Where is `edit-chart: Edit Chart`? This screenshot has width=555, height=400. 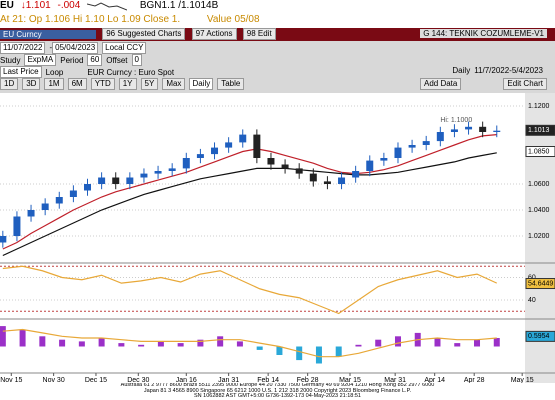
edit-chart: Edit Chart is located at coordinates (525, 84).